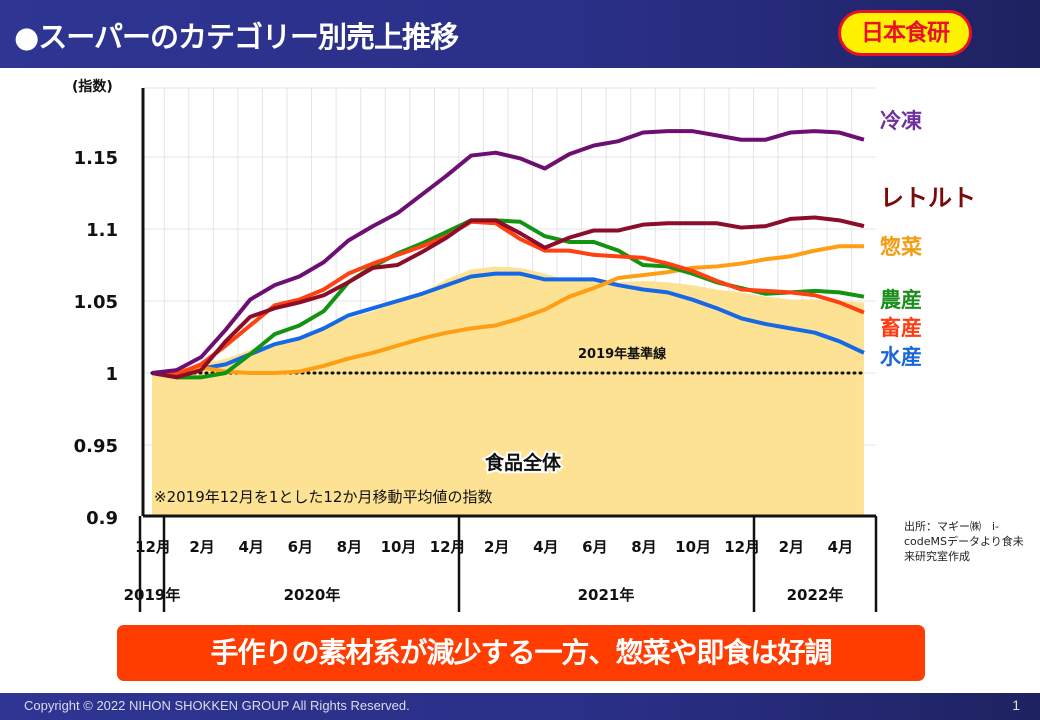 The height and width of the screenshot is (720, 1040). Describe the element at coordinates (236, 37) in the screenshot. I see `page-title: ●スーパーのカテゴリー別売上推移` at that location.